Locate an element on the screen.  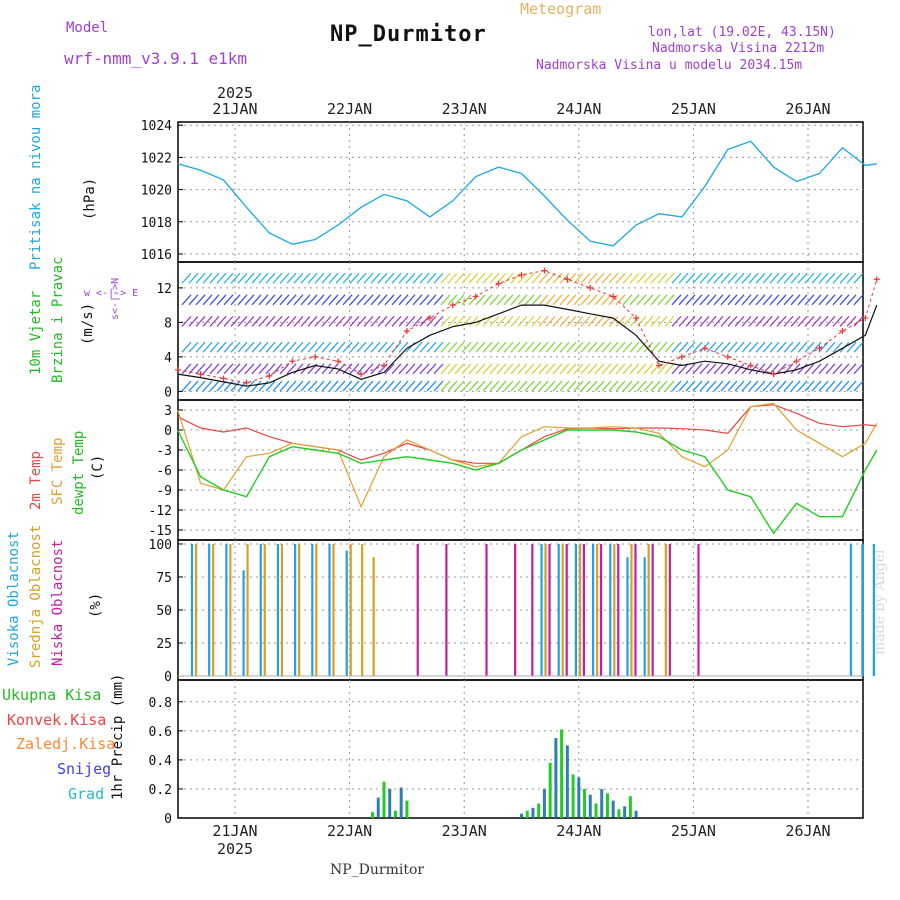
x-tick-label-bottom: 25JAN is located at coordinates (693, 831).